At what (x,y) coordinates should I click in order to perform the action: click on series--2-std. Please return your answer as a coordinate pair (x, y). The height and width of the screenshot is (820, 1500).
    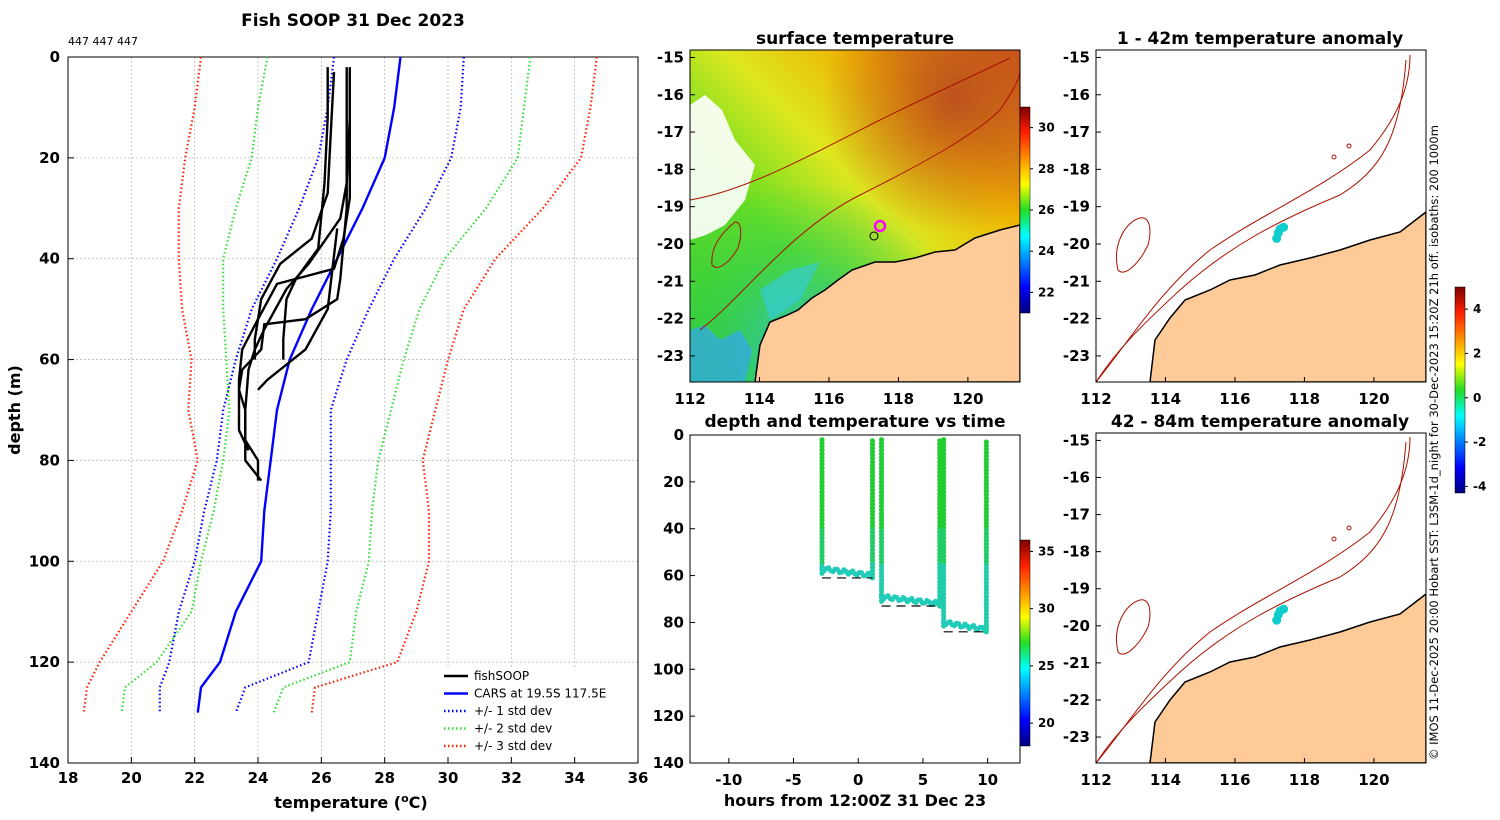
    Looking at the image, I should click on (402, 384).